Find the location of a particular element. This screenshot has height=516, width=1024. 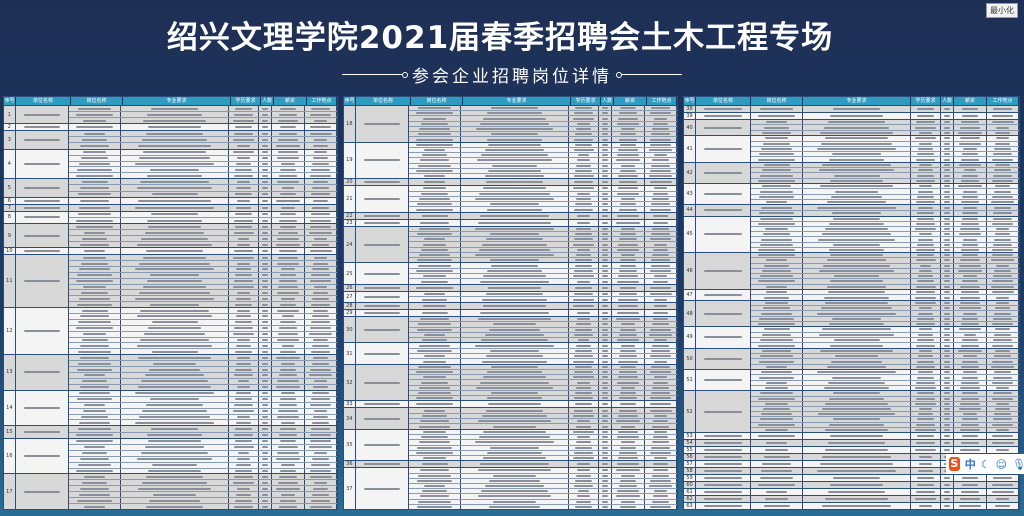

row-number: 9 is located at coordinates (10, 236).